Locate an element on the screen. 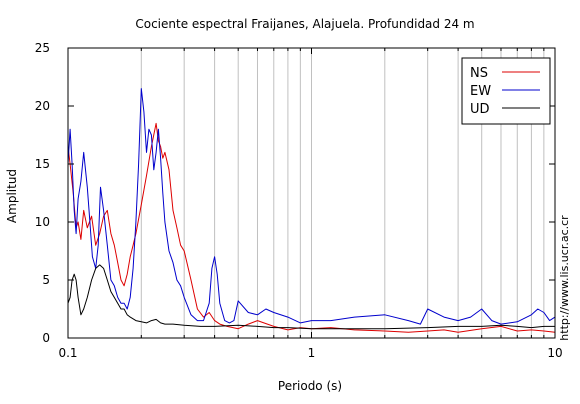 This screenshot has height=404, width=580. x-tick-label: 0.1 is located at coordinates (67, 353).